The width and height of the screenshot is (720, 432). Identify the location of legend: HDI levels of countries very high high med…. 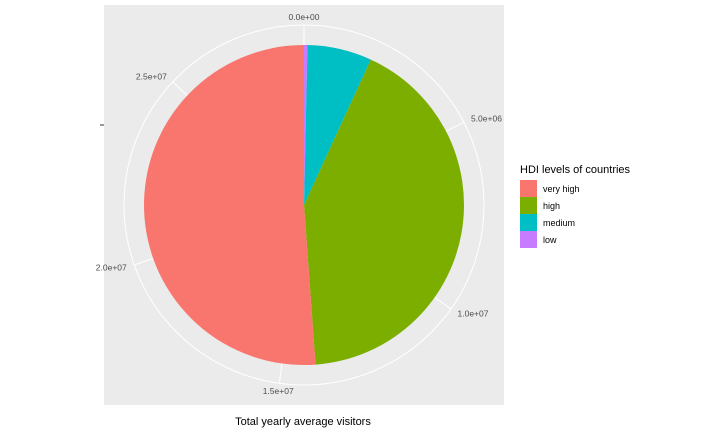
(575, 206).